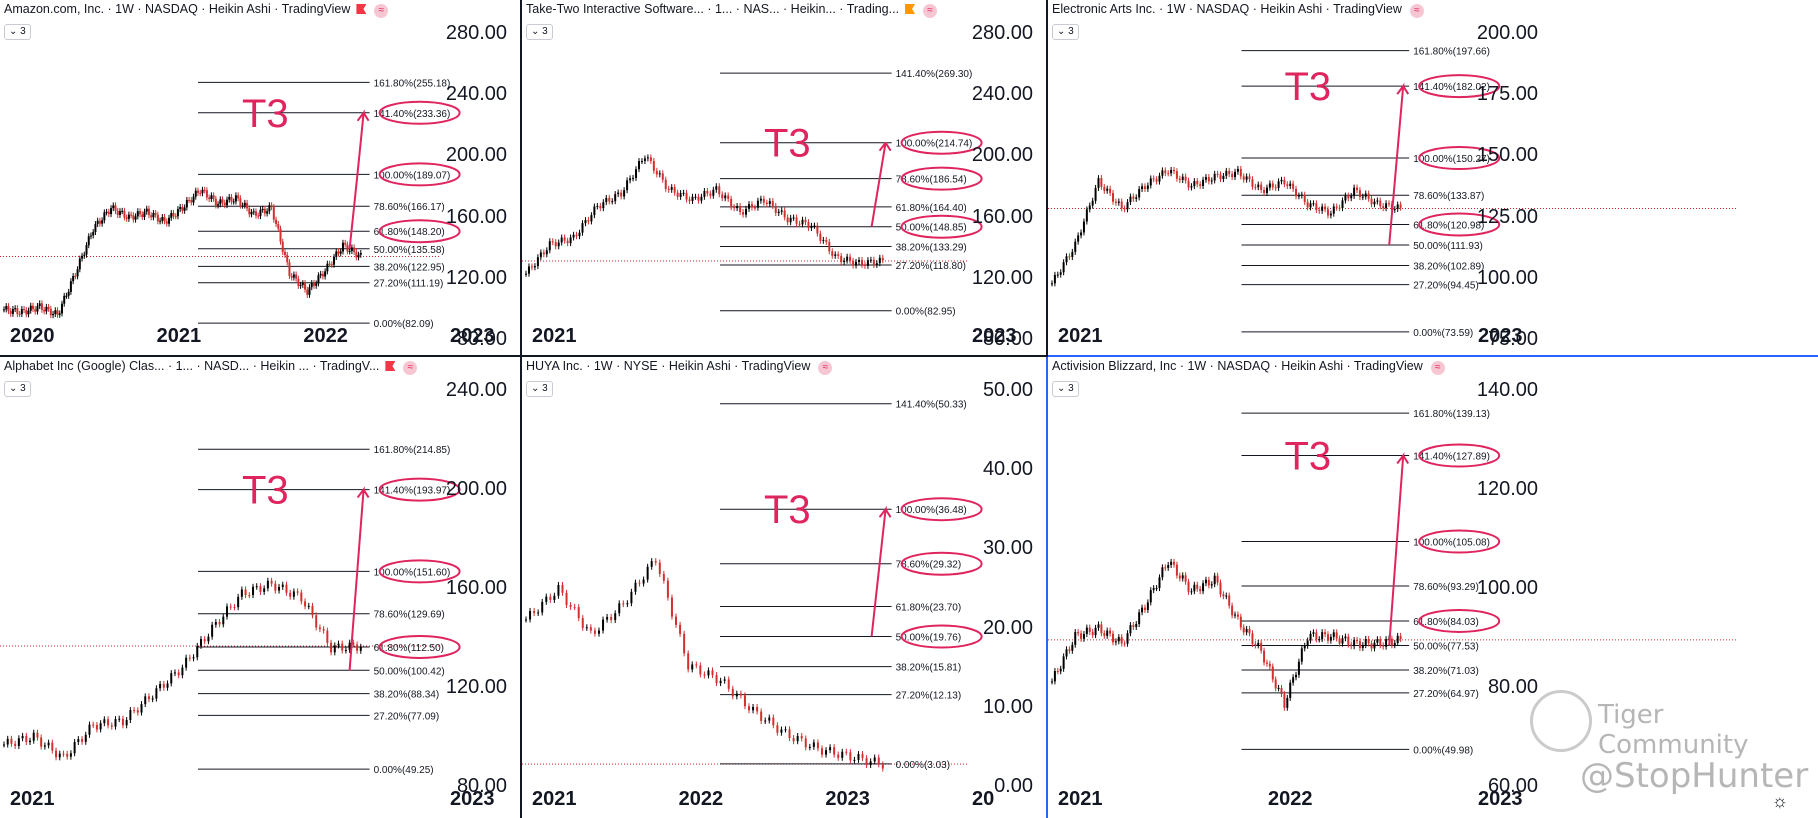  Describe the element at coordinates (941, 142) in the screenshot. I see `annotation-circle` at that location.